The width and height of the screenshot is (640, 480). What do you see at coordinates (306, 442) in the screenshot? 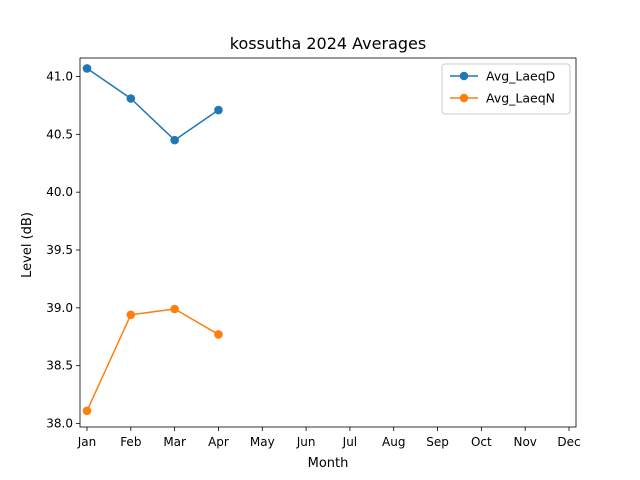
I see `x-tick-label-5: Jun` at bounding box center [306, 442].